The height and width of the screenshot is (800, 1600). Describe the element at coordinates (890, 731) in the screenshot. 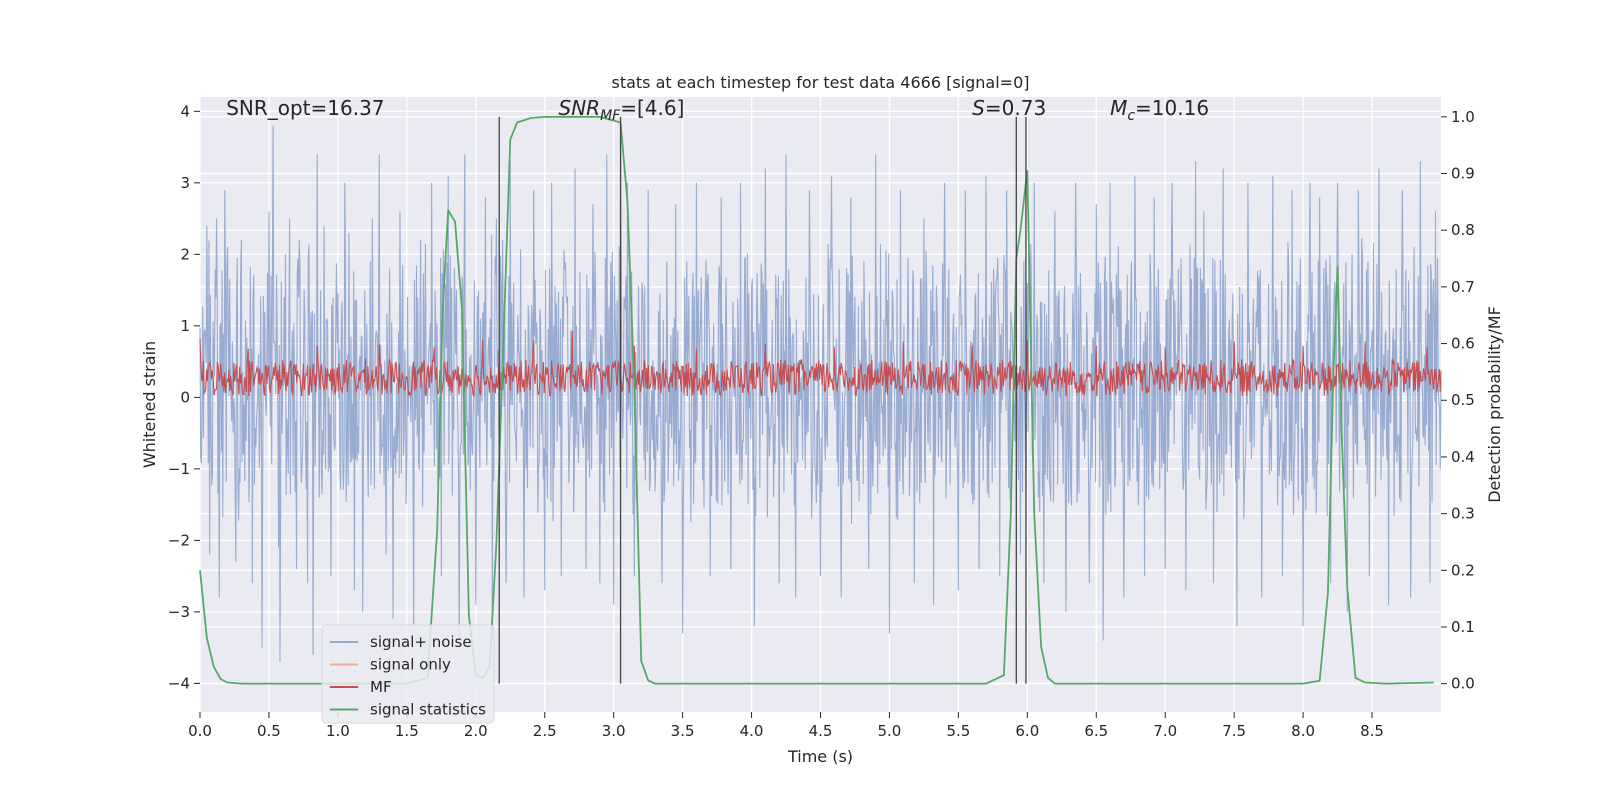

I see `x-tick-label: 5.0` at that location.